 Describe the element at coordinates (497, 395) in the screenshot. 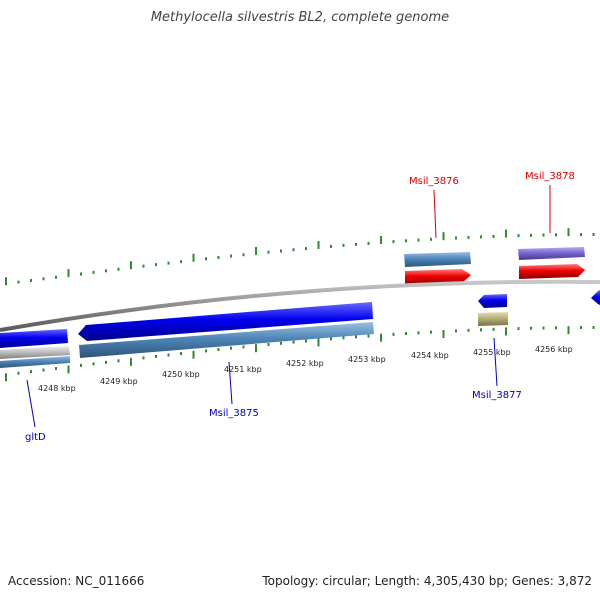

I see `gene-label-msil-3877: Msil_3877` at that location.